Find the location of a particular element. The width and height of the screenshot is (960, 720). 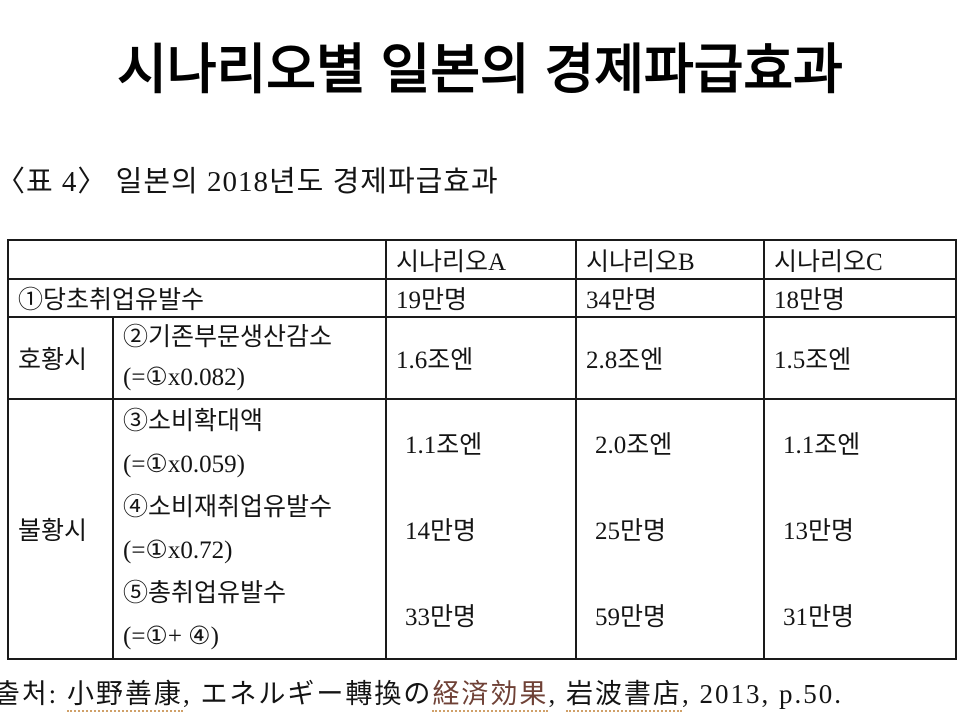

recession-value-c1: 1.1조엔 is located at coordinates (822, 445).